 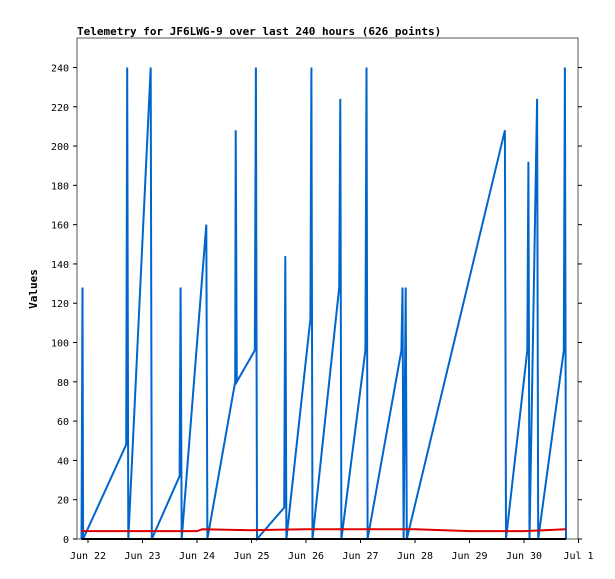 I want to click on x-tick-label: Jun 29, so click(x=469, y=556).